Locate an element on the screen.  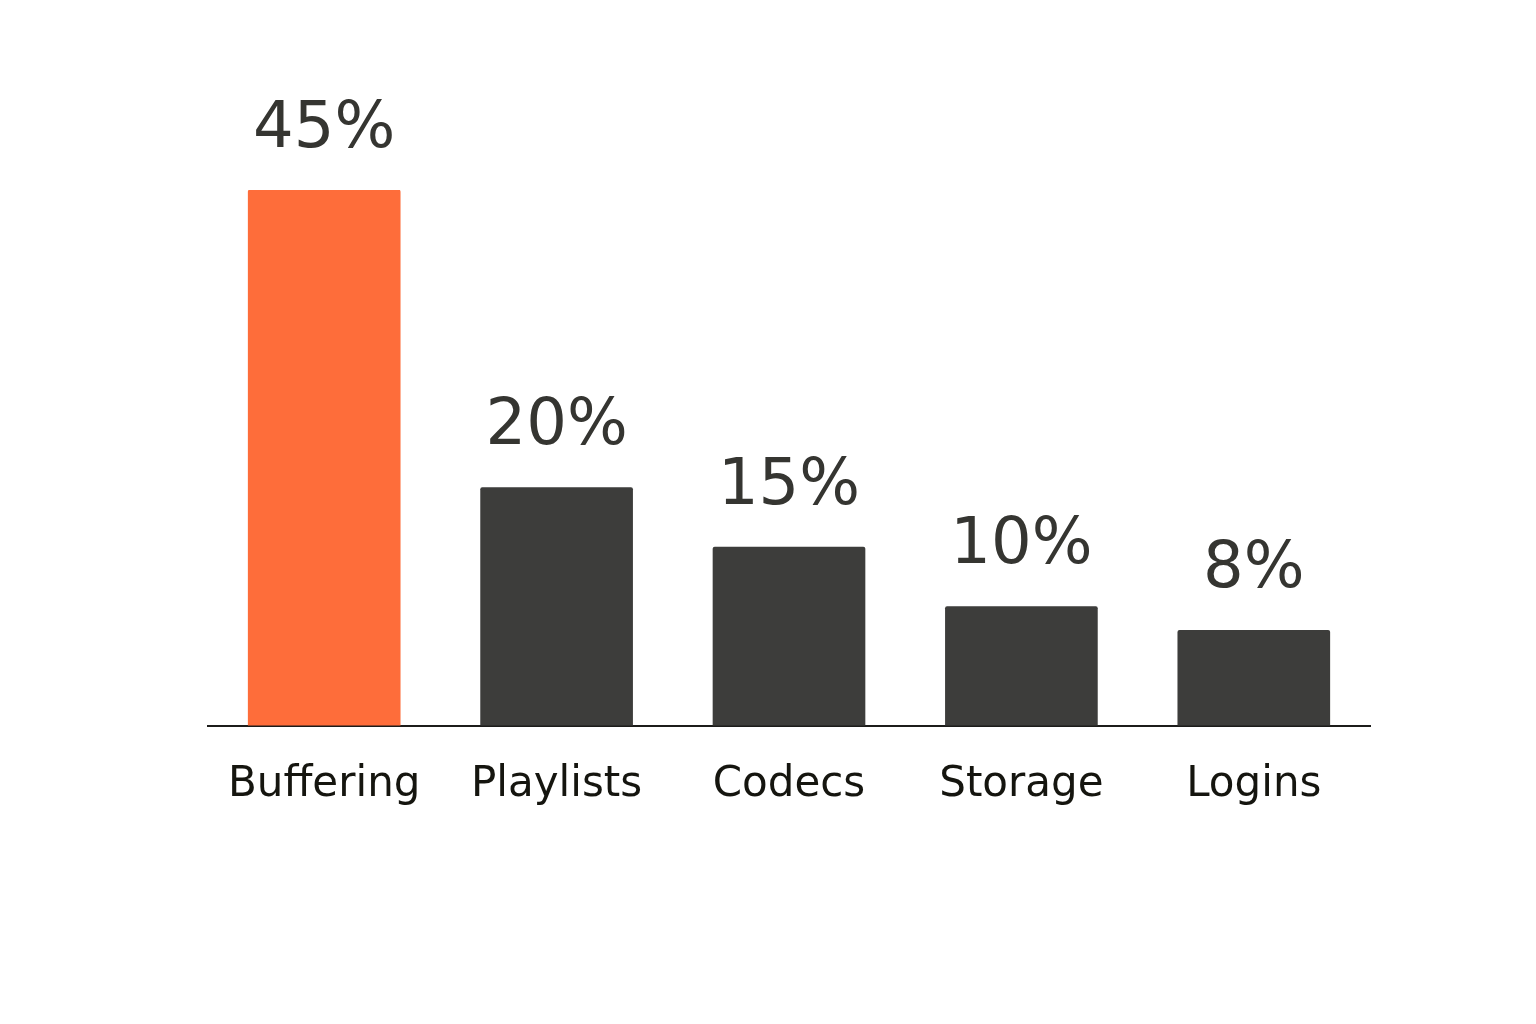
data-label: 20% is located at coordinates (556, 422).